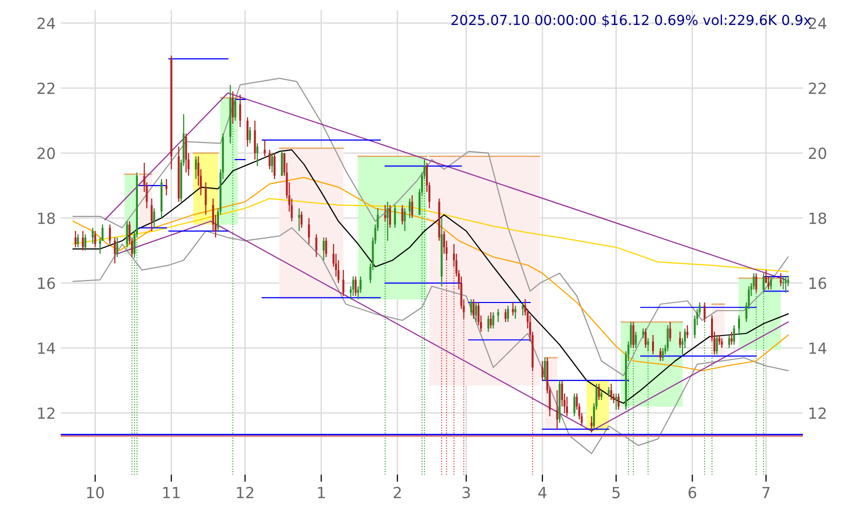  What do you see at coordinates (245, 492) in the screenshot?
I see `x-tick-label: 12` at bounding box center [245, 492].